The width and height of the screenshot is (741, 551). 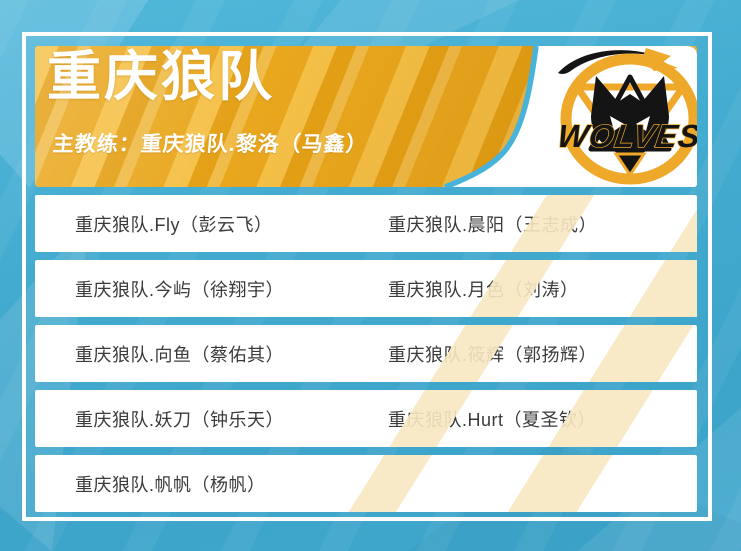 I want to click on wolves-logo: WOLVES, so click(x=626, y=116).